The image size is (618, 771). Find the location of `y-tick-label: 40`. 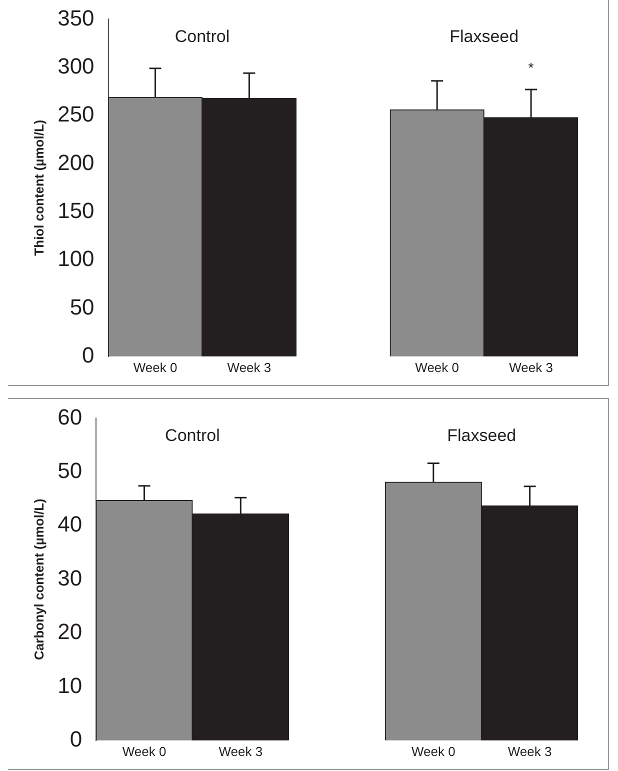

y-tick-label: 40 is located at coordinates (70, 524).